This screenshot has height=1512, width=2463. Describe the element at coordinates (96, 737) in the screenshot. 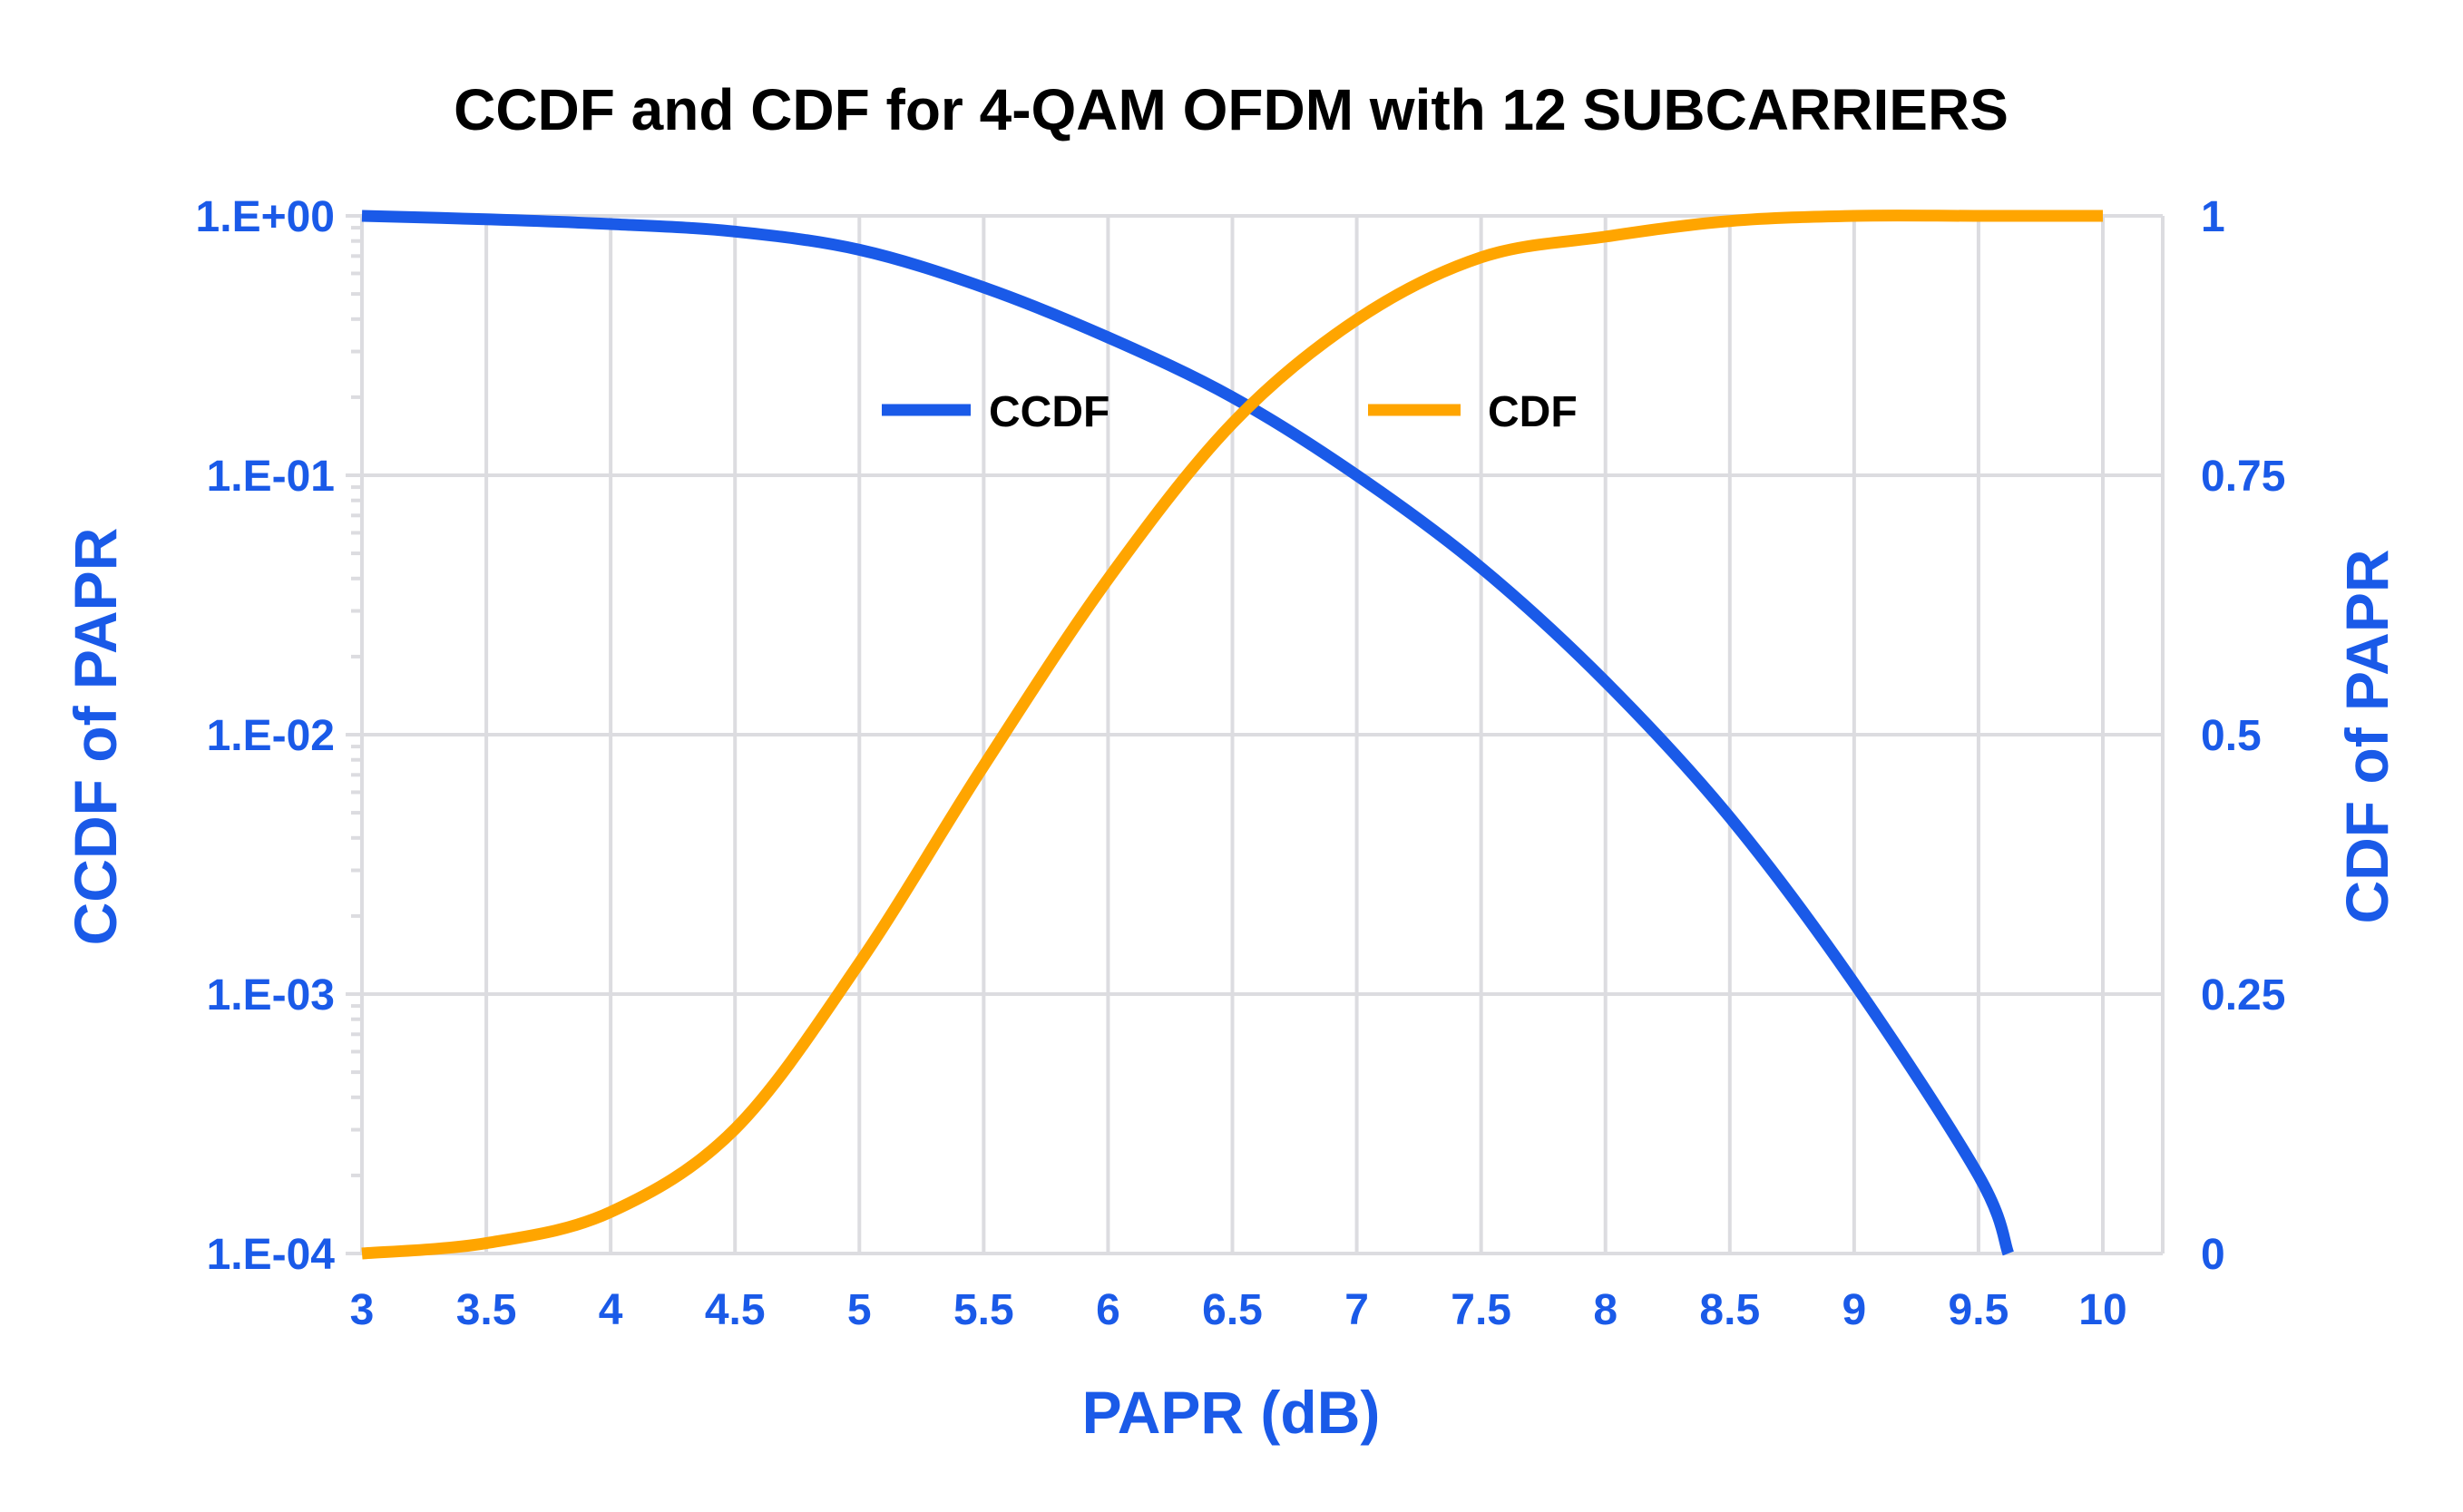

I see `y-left-axis-title: CCDF of PAPR` at that location.